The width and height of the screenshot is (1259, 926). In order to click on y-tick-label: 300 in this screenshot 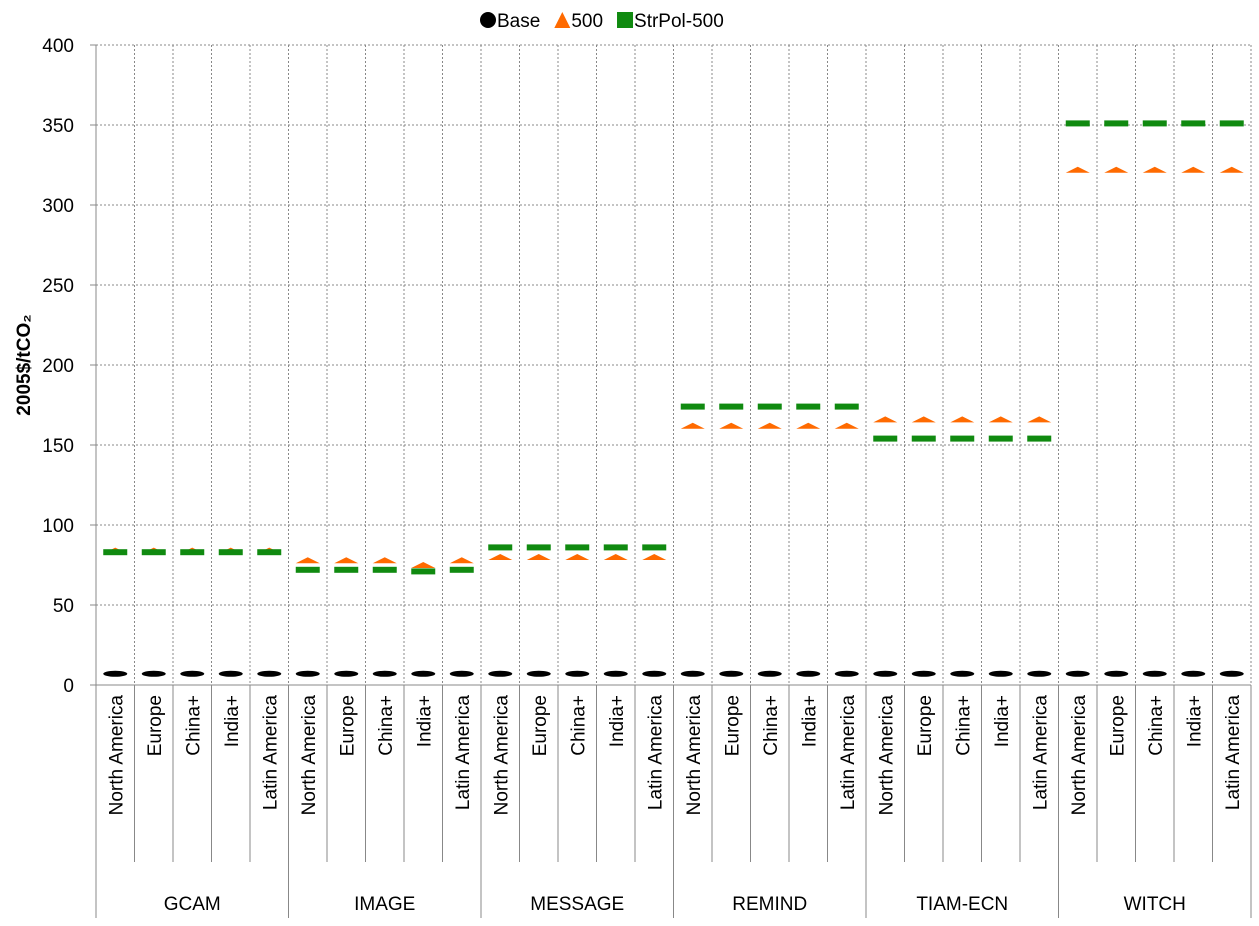, I will do `click(58, 206)`.